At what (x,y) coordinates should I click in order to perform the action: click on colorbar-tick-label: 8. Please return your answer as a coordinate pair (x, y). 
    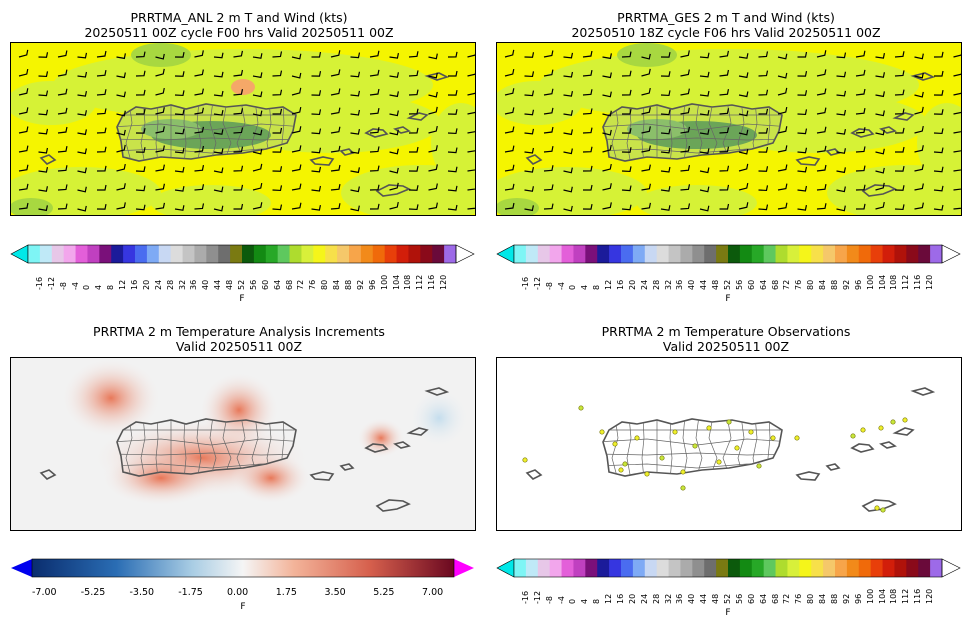
    Looking at the image, I should click on (111, 287).